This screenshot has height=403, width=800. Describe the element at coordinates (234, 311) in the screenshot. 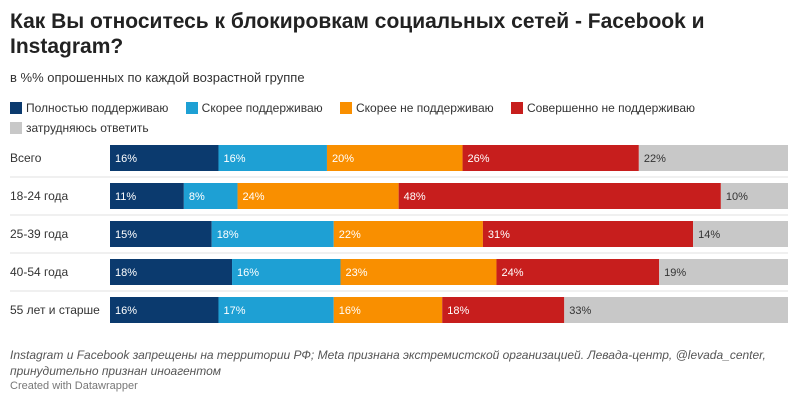

I see `data-label: 17%` at that location.